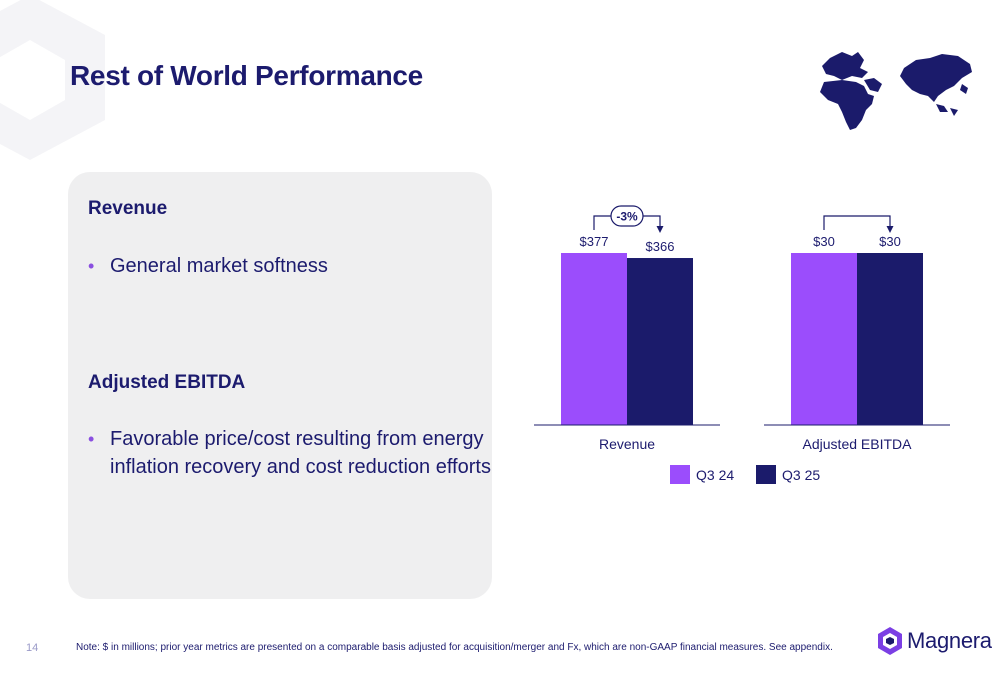  Describe the element at coordinates (167, 382) in the screenshot. I see `ebitda-heading: Adjusted EBITDA` at that location.